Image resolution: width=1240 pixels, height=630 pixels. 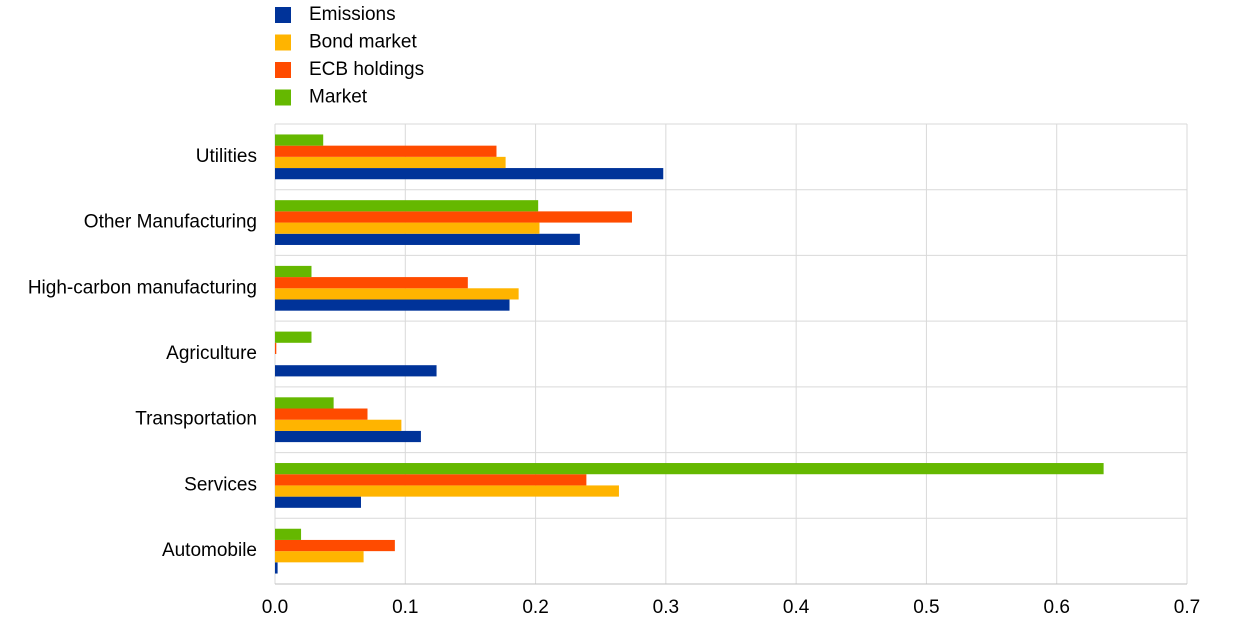 What do you see at coordinates (666, 607) in the screenshot?
I see `x-tick-label: 0.3` at bounding box center [666, 607].